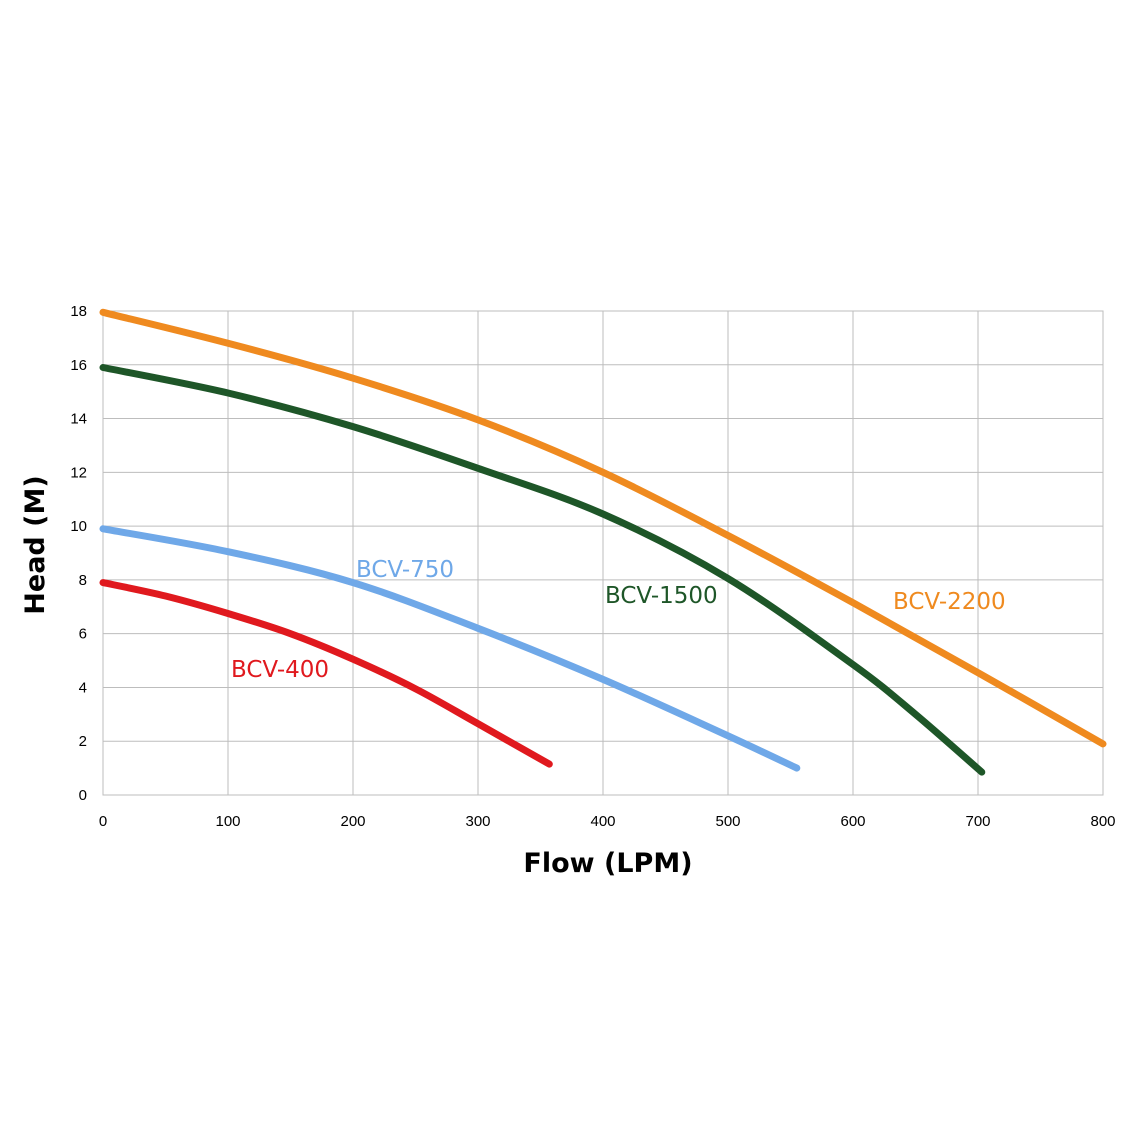  What do you see at coordinates (607, 863) in the screenshot?
I see `x-axis-title: Flow (LPM)` at bounding box center [607, 863].